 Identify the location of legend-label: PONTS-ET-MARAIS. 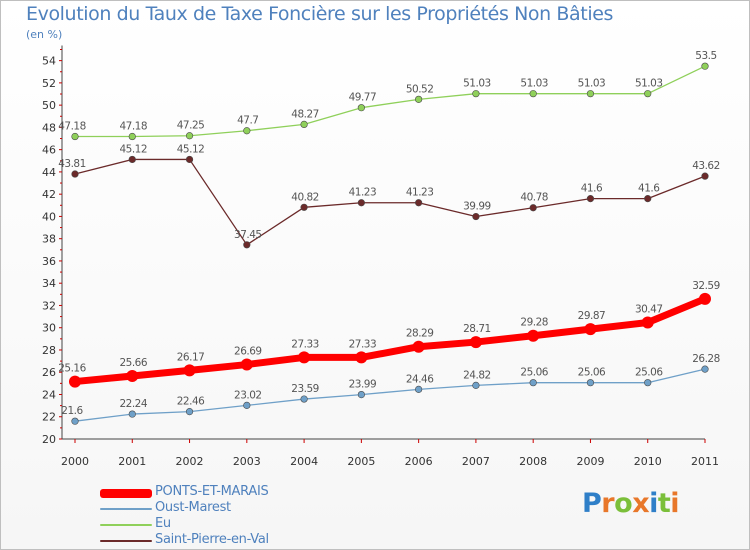
(212, 491).